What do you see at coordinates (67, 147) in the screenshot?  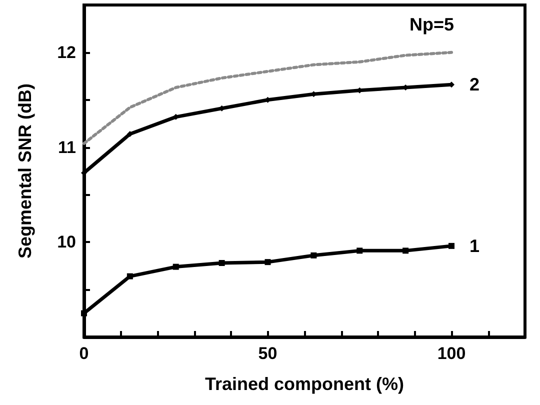 I see `y-tick-label: 11` at bounding box center [67, 147].